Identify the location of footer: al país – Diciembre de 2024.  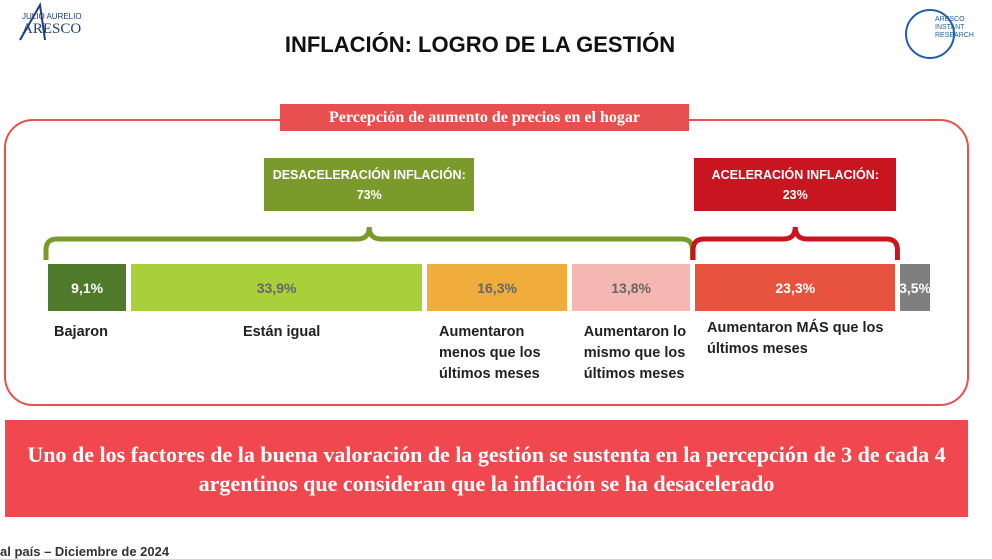
(85, 551).